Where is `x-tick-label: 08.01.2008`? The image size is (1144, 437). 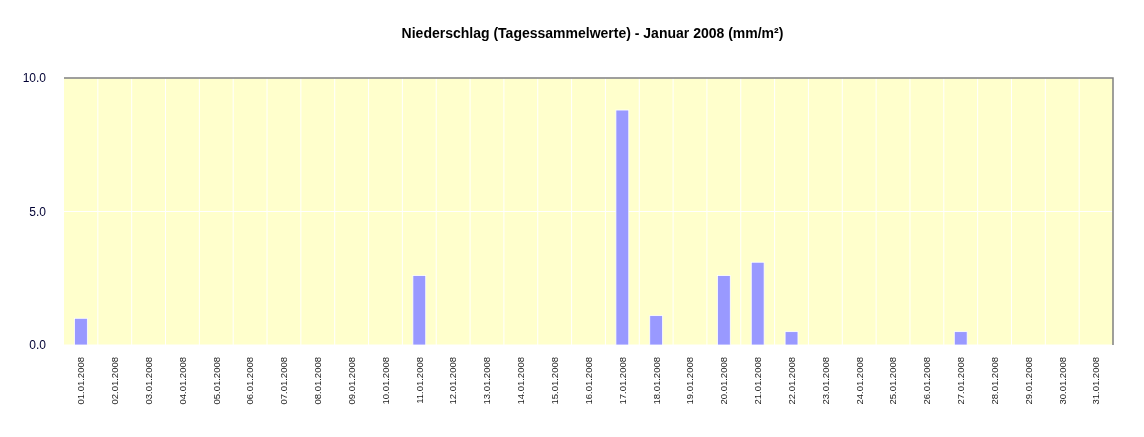 x-tick-label: 08.01.2008 is located at coordinates (318, 381).